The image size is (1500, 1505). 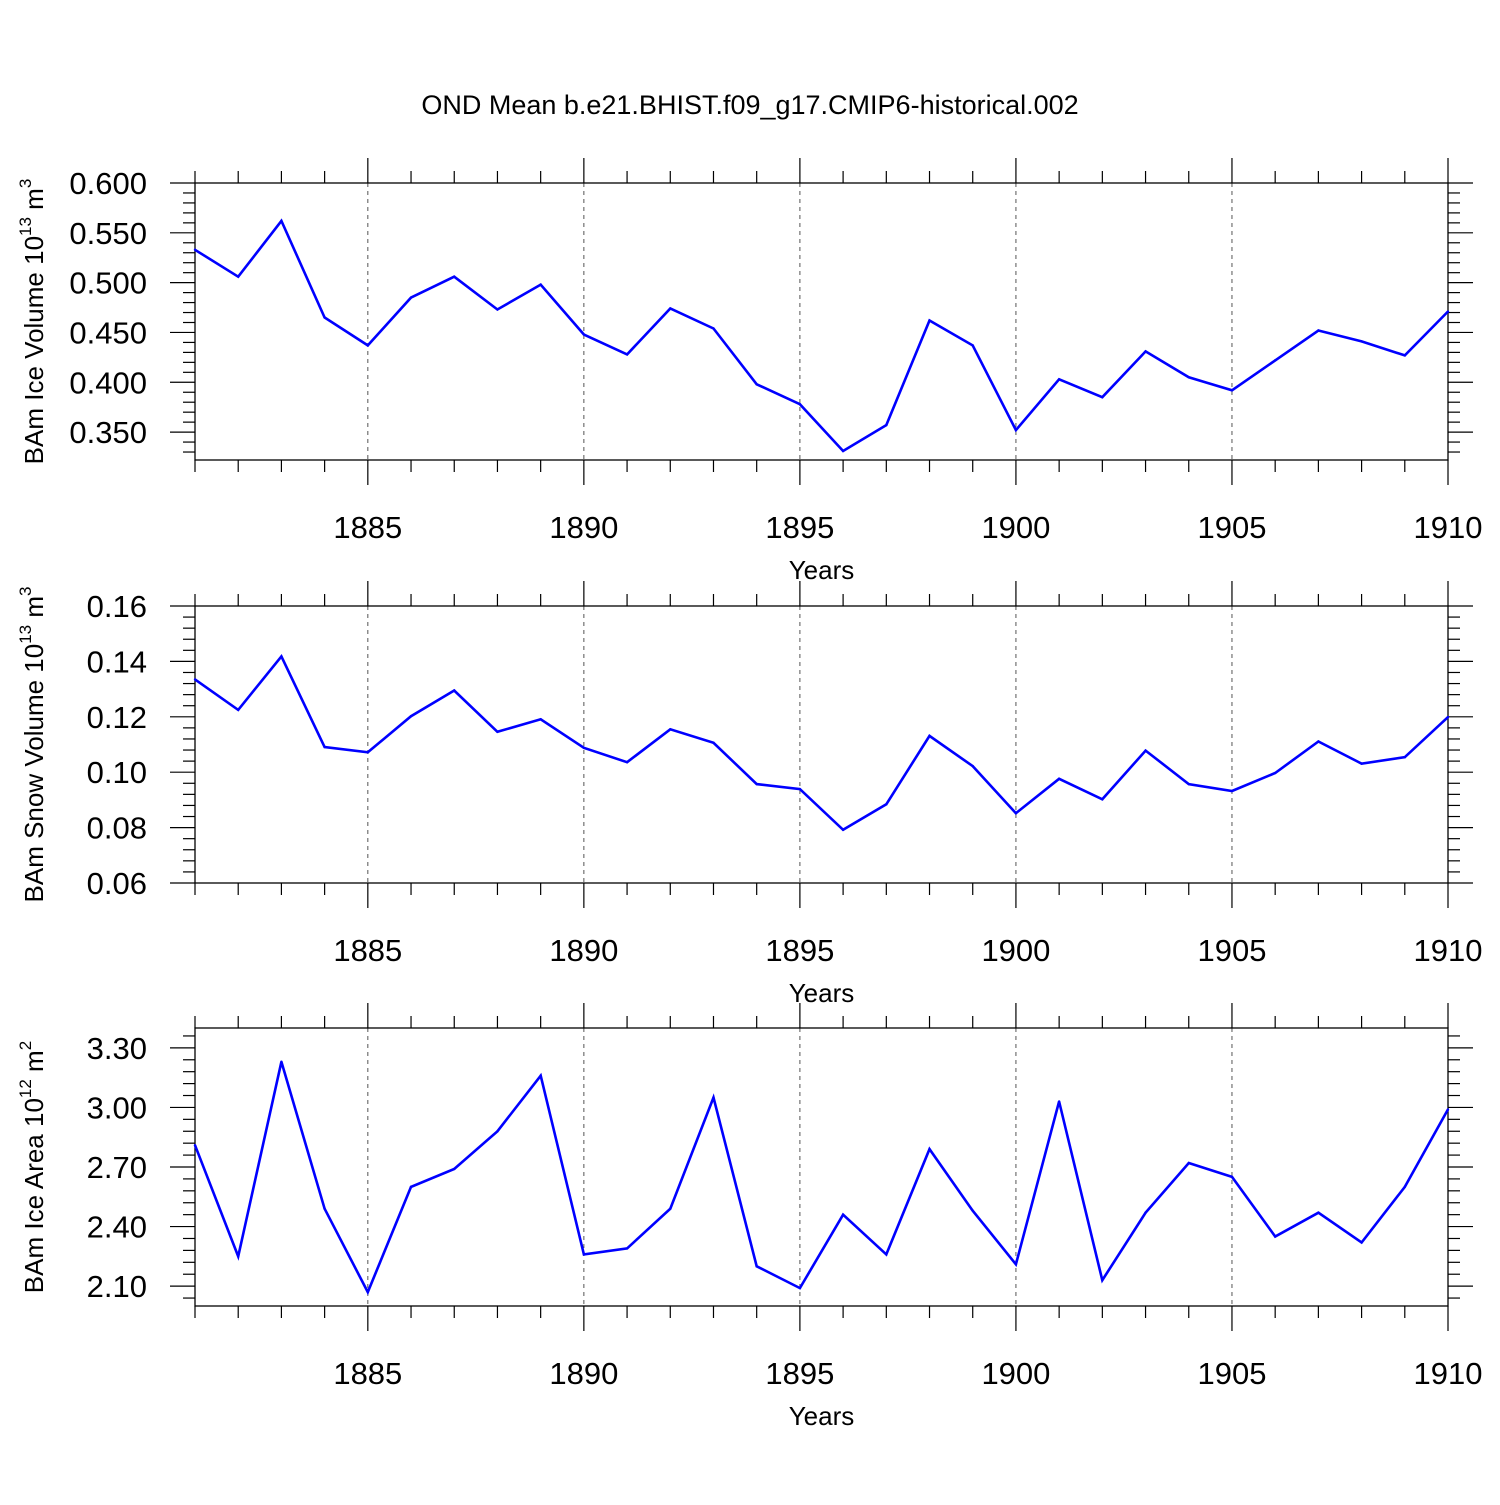 What do you see at coordinates (108, 432) in the screenshot?
I see `y-tick-label: 0.350` at bounding box center [108, 432].